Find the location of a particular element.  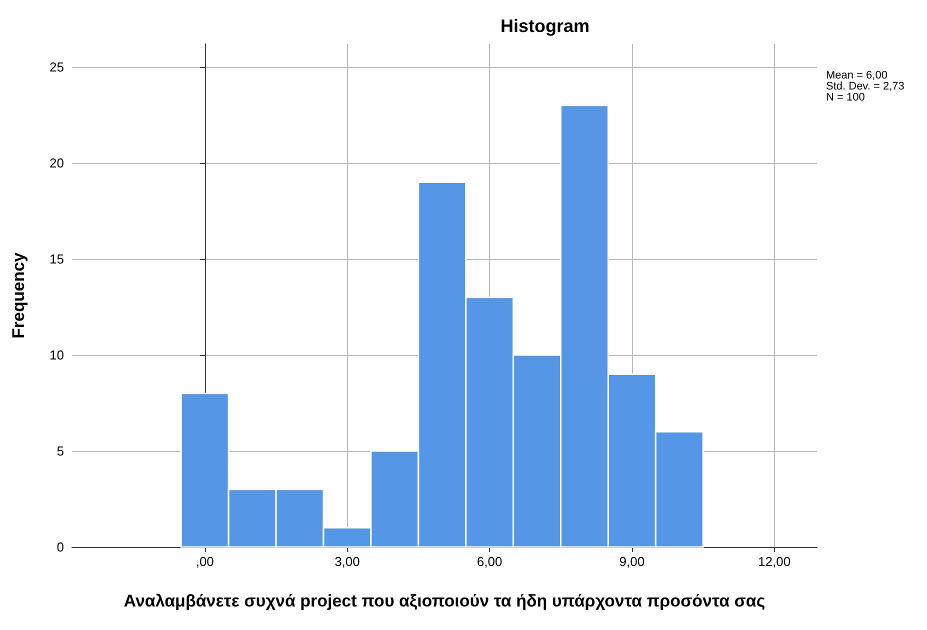

y-tick-label: 10 is located at coordinates (57, 355).